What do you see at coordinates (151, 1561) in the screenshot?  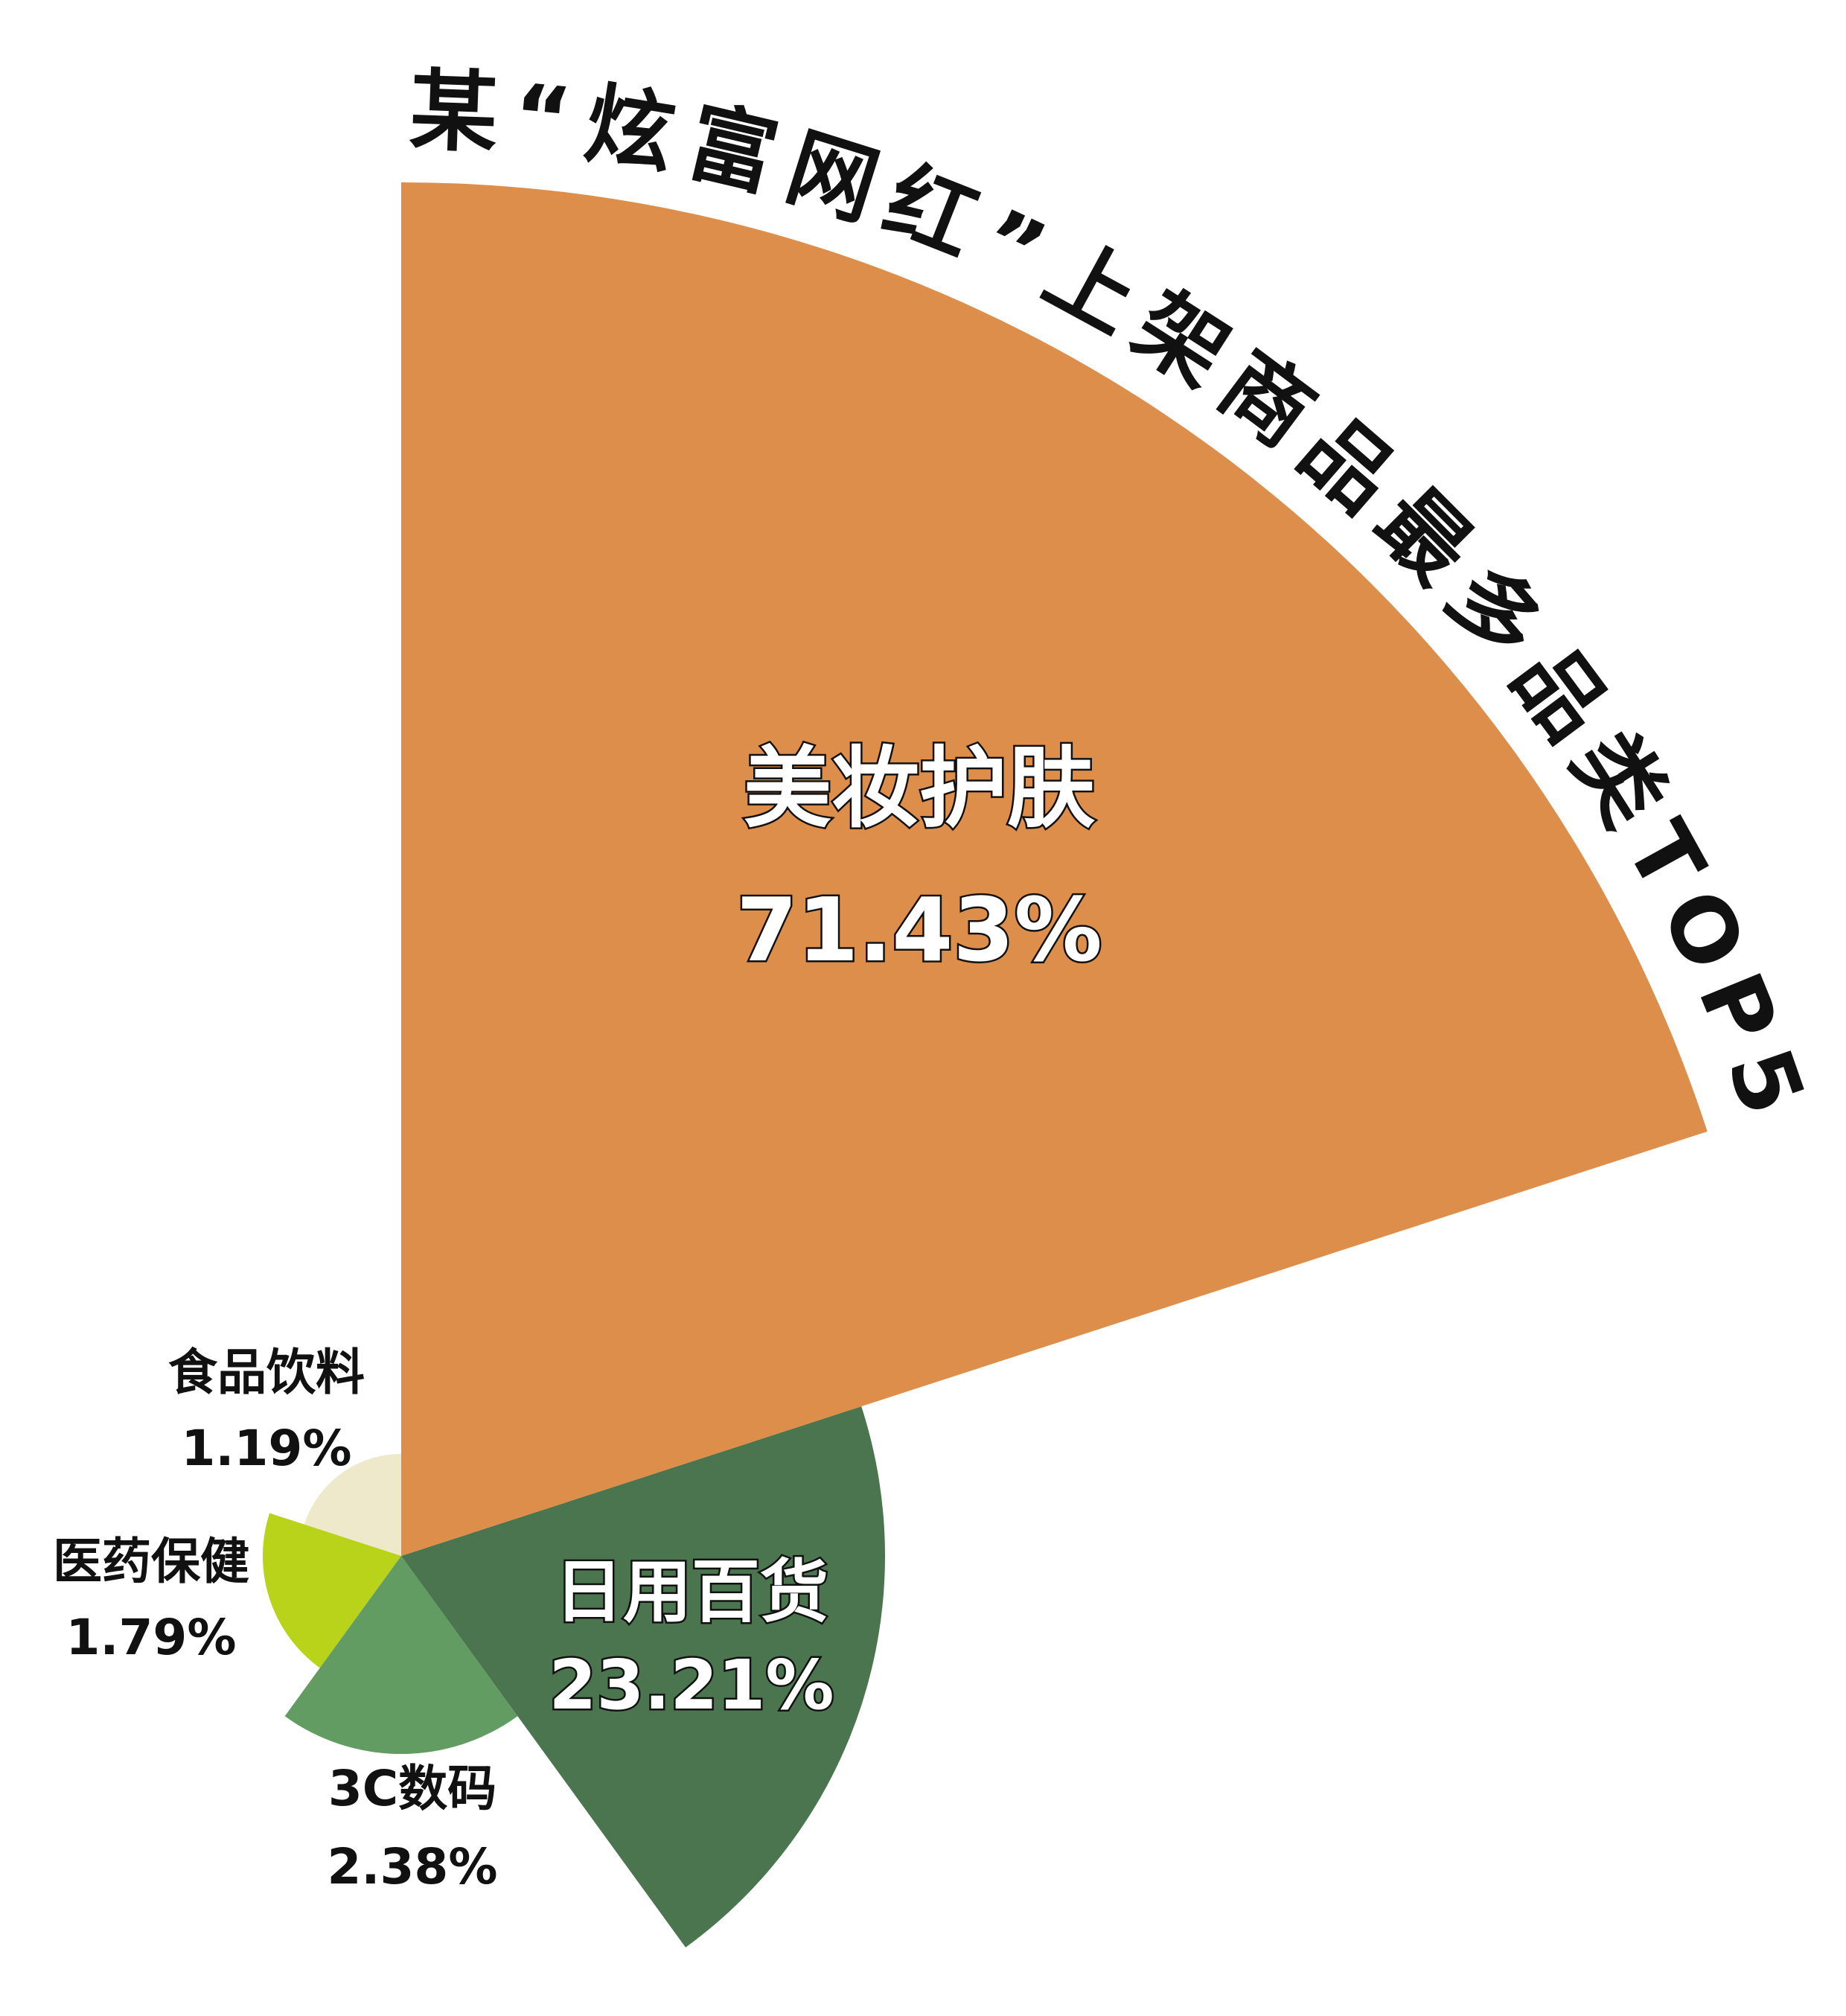 I see `category-label-4: 医药保健` at bounding box center [151, 1561].